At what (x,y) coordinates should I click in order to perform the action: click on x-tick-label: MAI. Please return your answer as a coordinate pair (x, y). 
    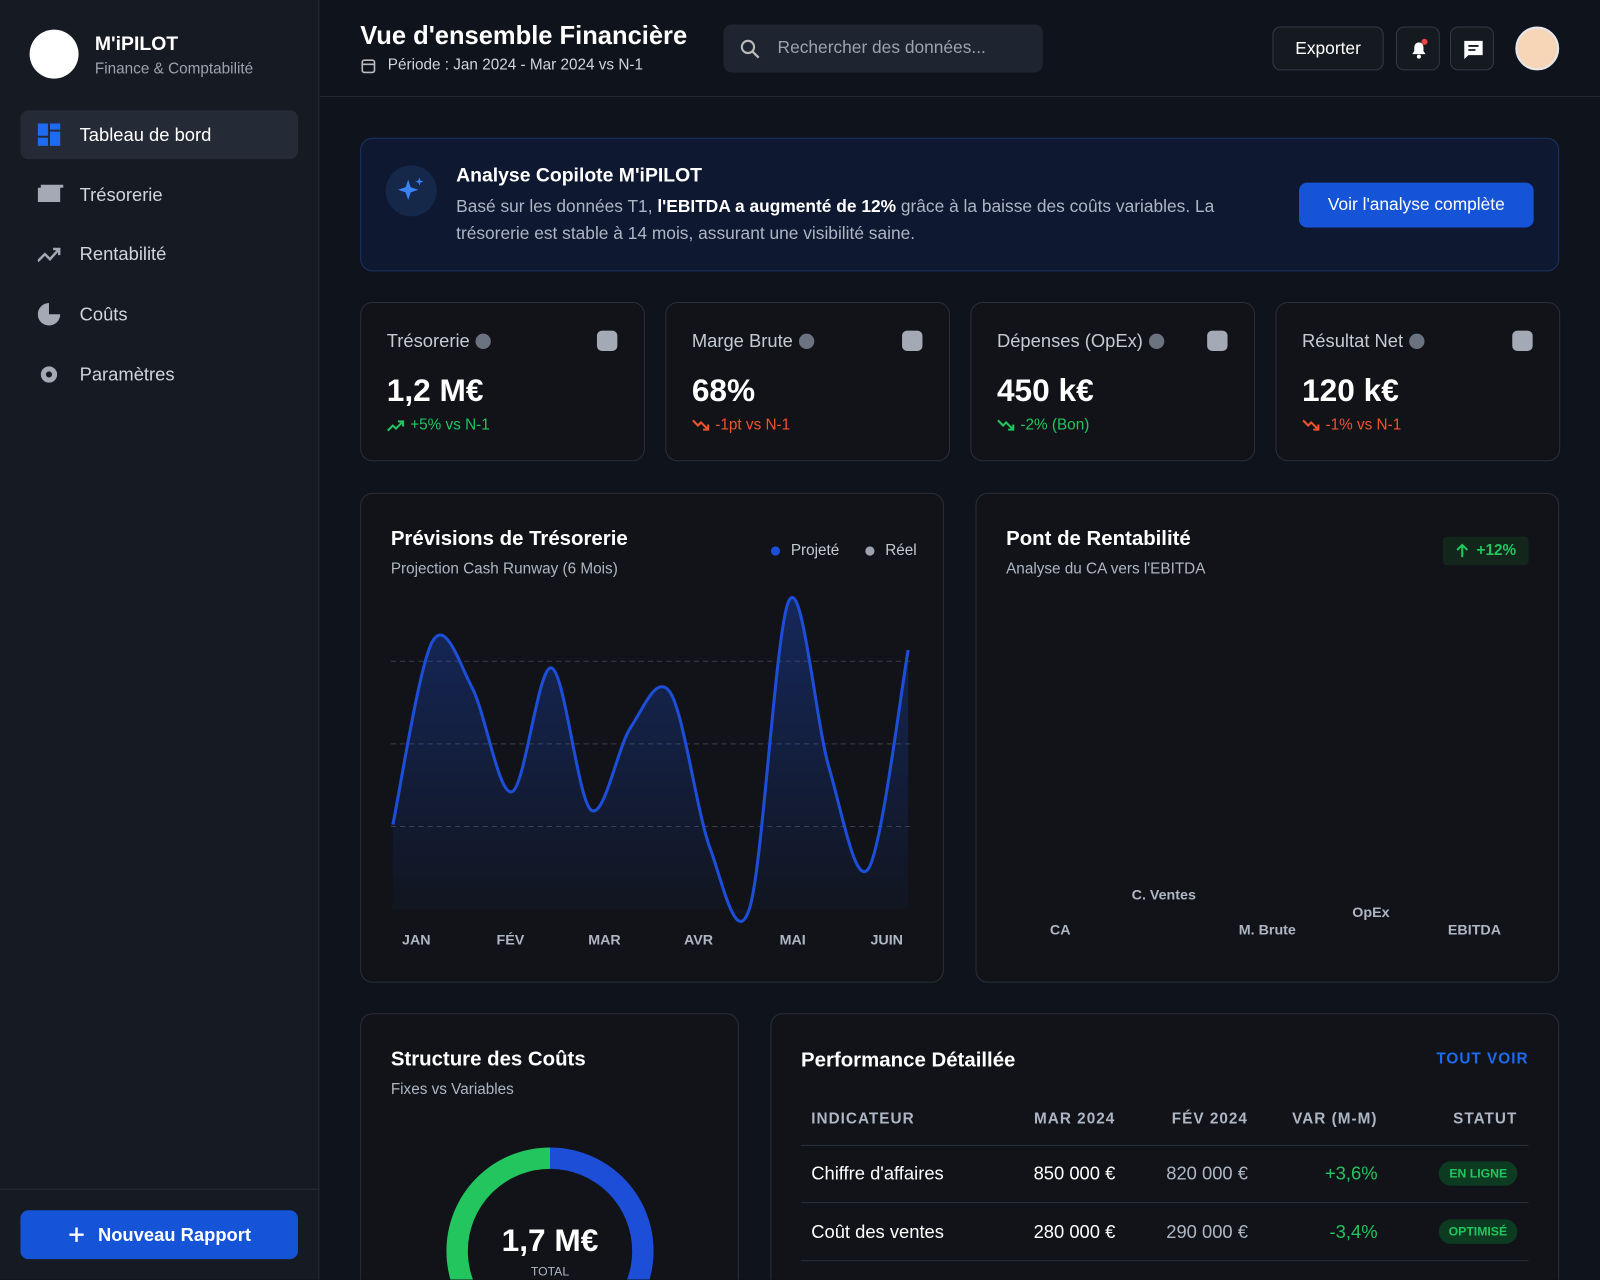
    Looking at the image, I should click on (793, 941).